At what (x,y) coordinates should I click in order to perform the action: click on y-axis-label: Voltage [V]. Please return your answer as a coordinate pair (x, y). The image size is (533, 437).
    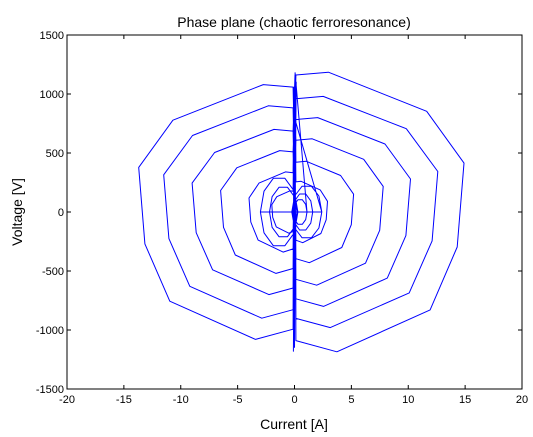
    Looking at the image, I should click on (17, 212).